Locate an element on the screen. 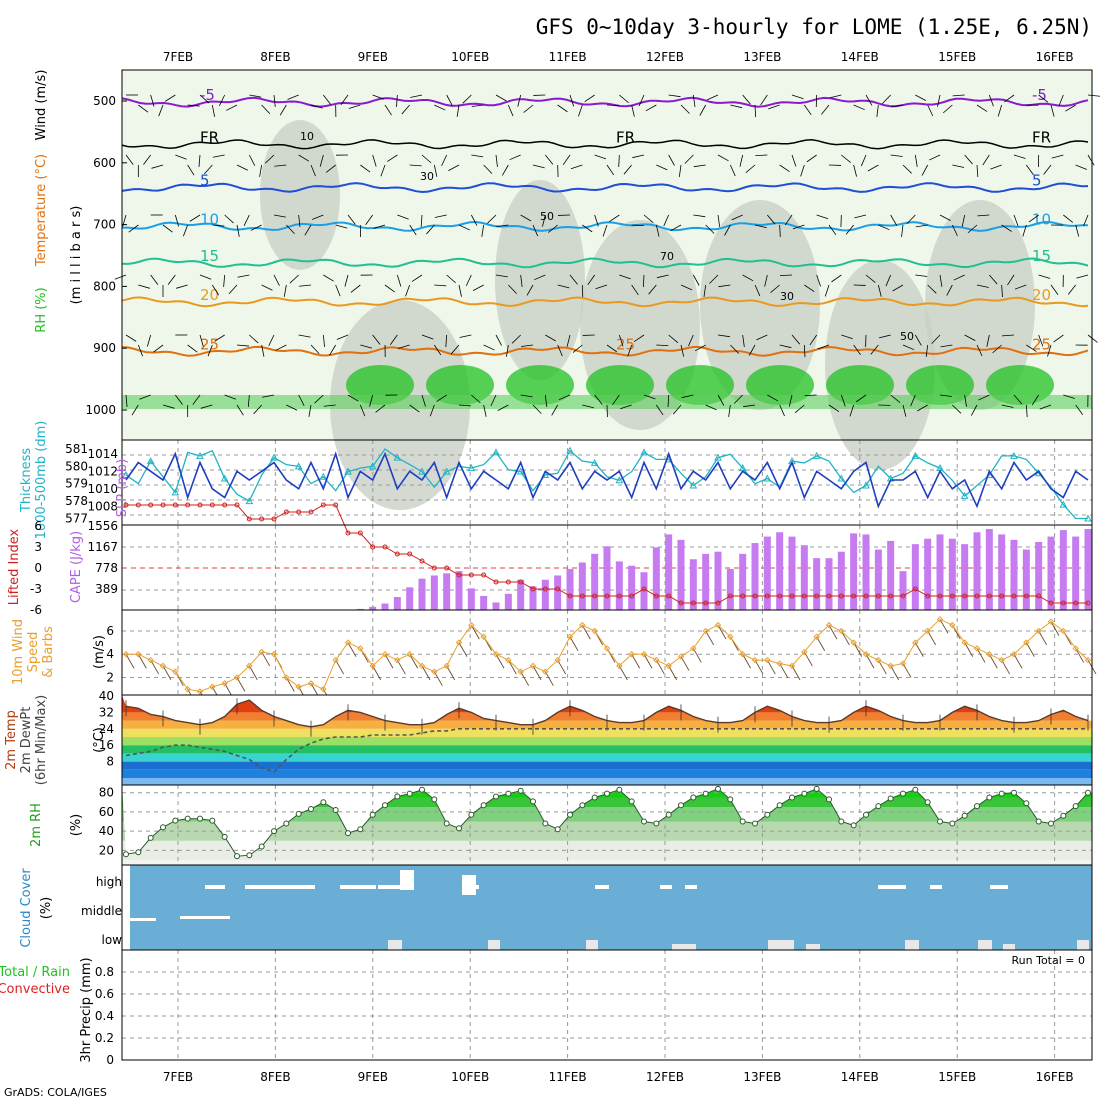  date-label-bottom: 13FEB is located at coordinates (762, 1077).